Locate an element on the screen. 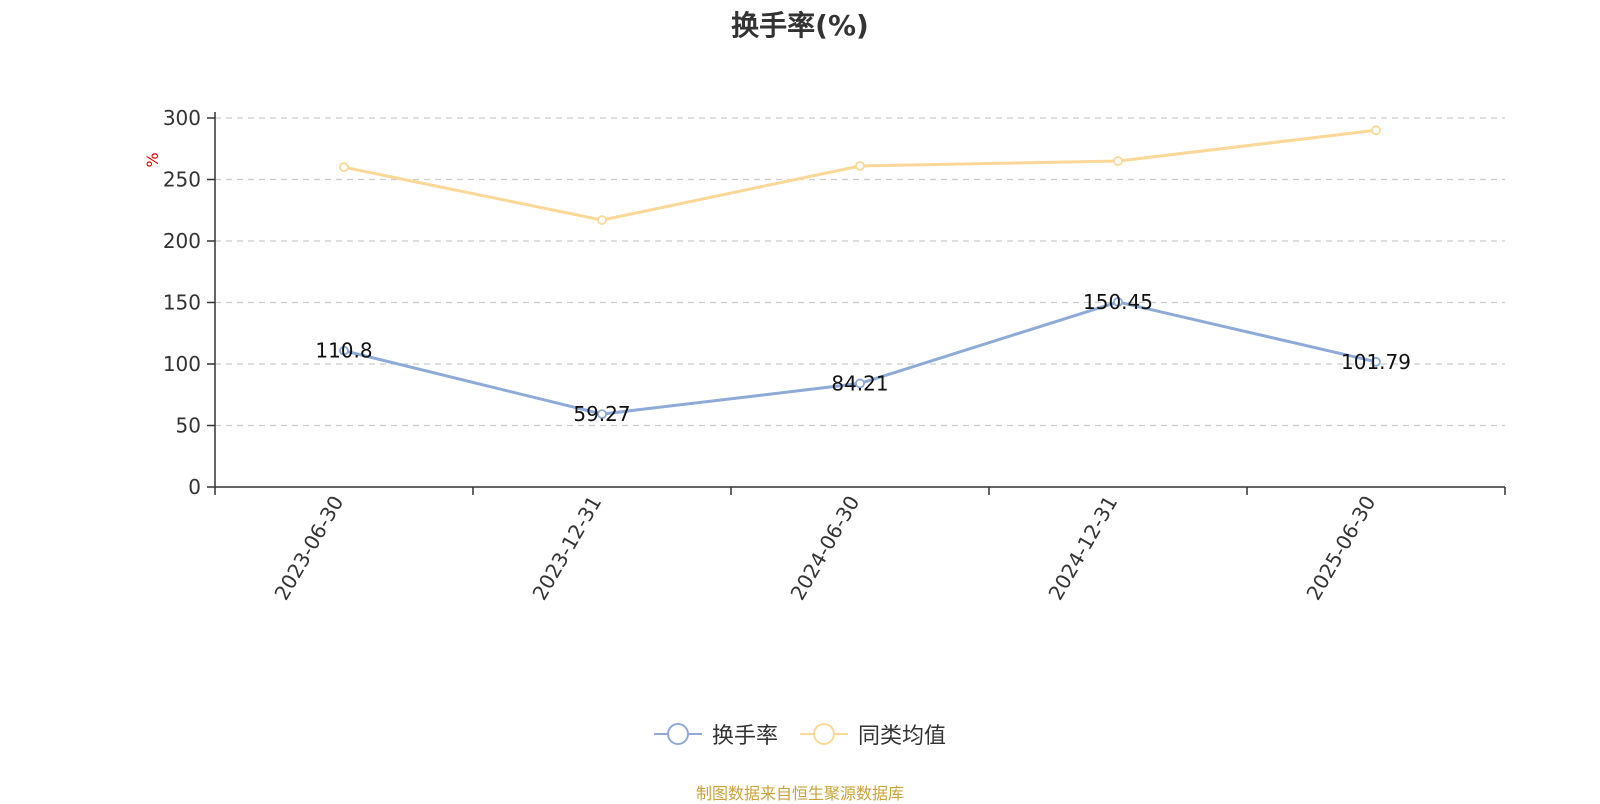  data-label: 110.8 is located at coordinates (343, 351).